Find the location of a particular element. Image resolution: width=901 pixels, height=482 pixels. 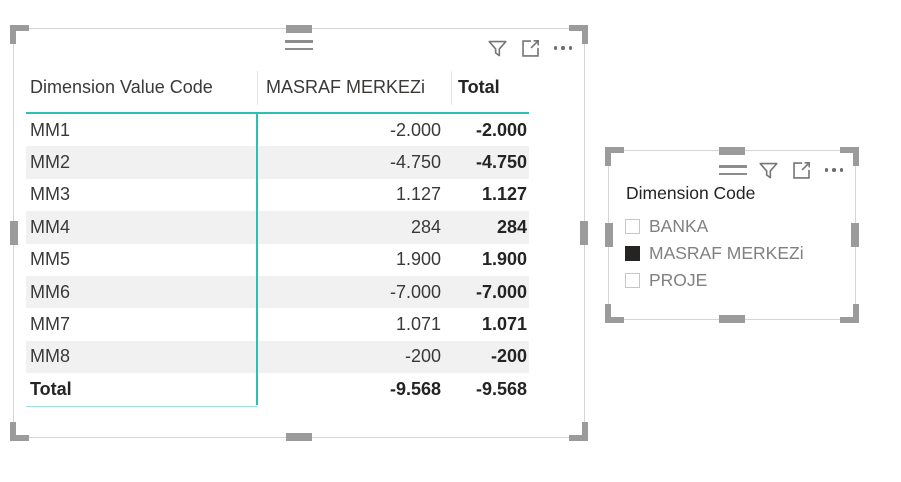

row-code-cell: MM7 is located at coordinates (50, 324).